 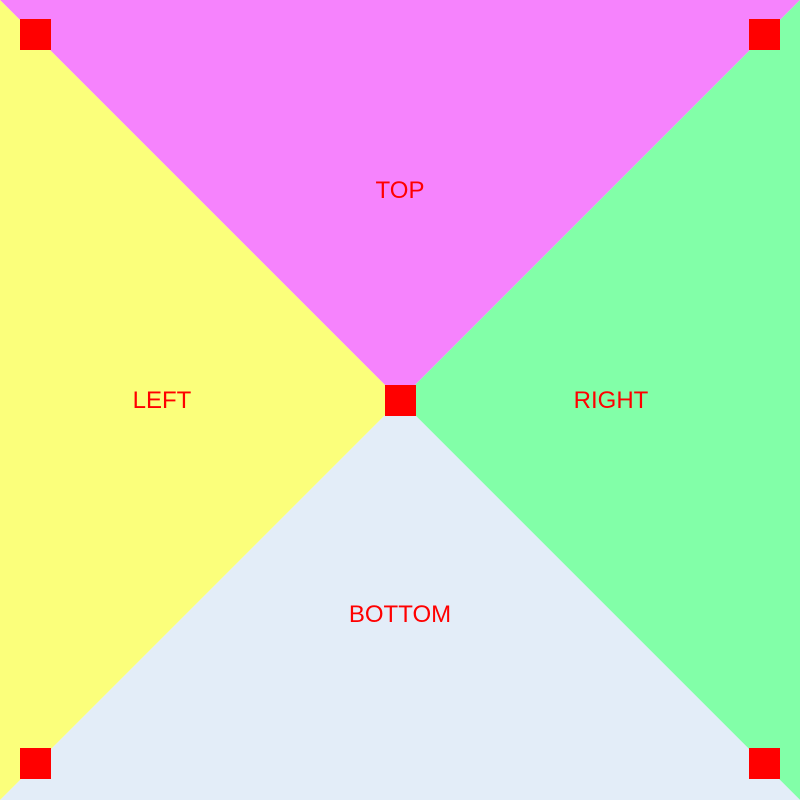 What do you see at coordinates (764, 763) in the screenshot?
I see `marker-bottom-right` at bounding box center [764, 763].